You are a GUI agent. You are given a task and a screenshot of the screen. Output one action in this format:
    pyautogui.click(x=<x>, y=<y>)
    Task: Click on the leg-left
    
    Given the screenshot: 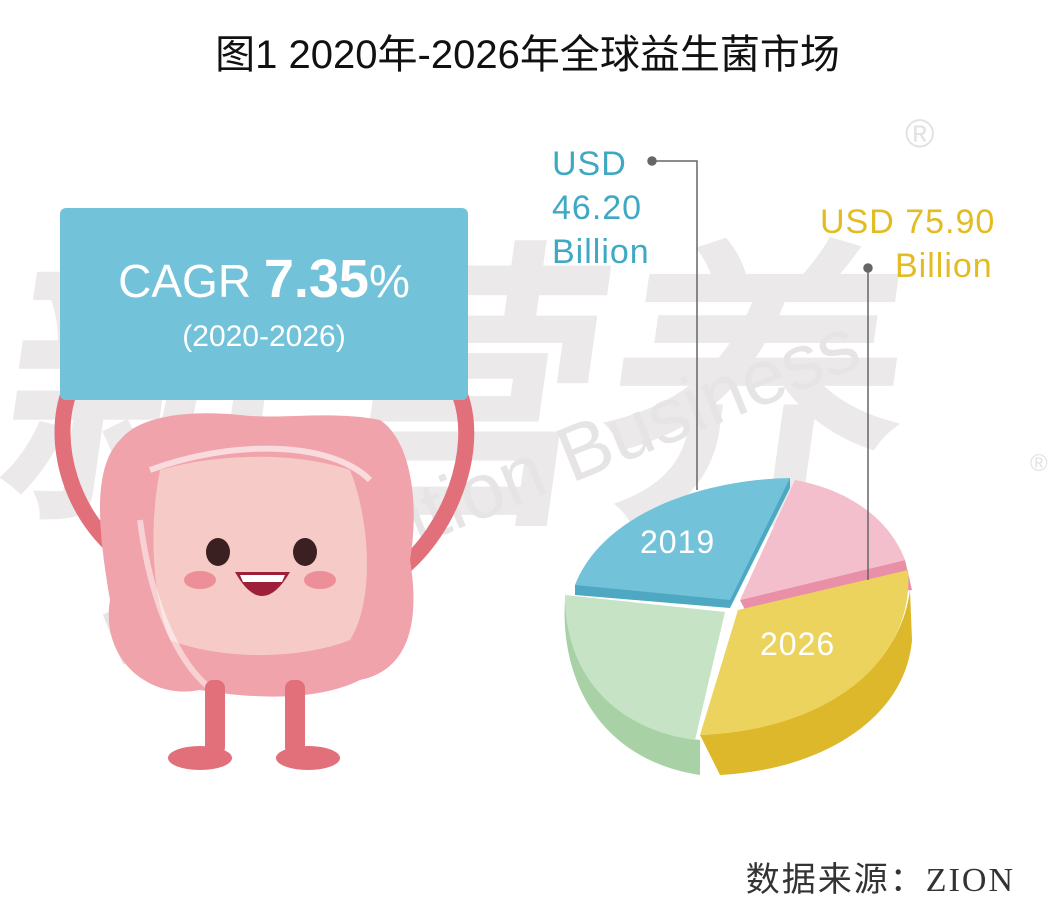 What is the action you would take?
    pyautogui.click(x=215, y=717)
    